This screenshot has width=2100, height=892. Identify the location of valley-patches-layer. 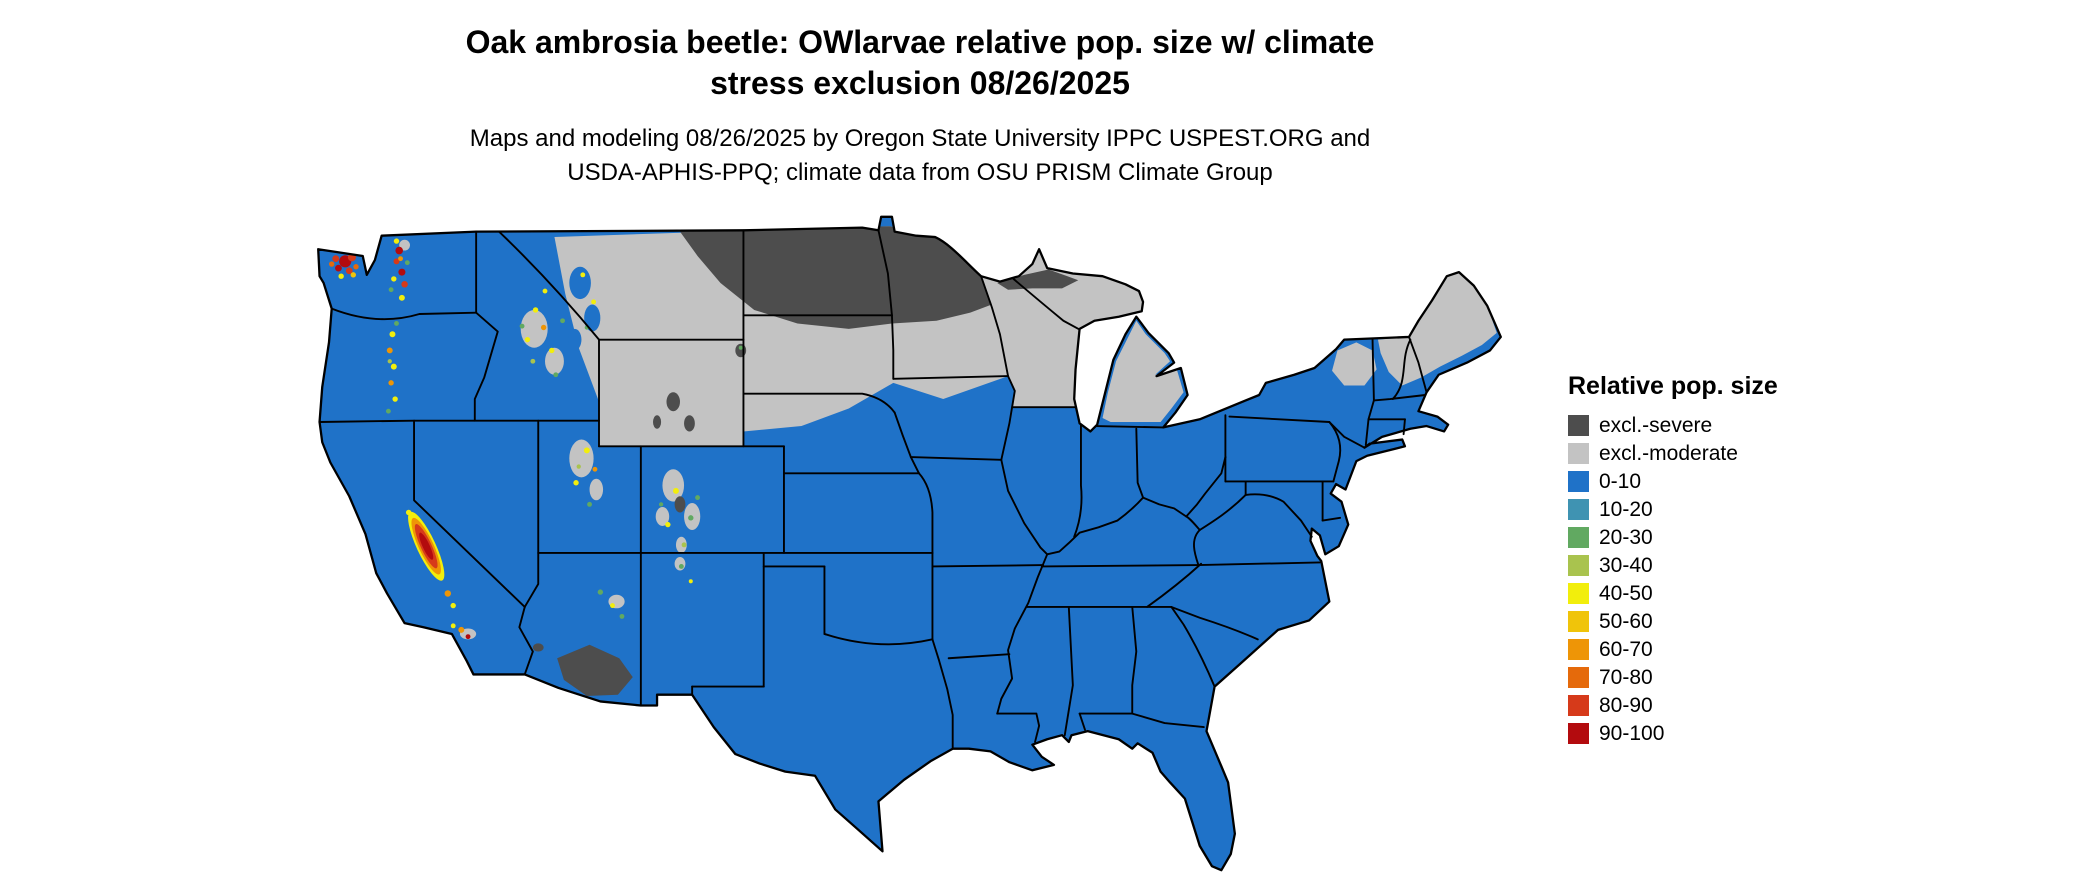
(584, 308).